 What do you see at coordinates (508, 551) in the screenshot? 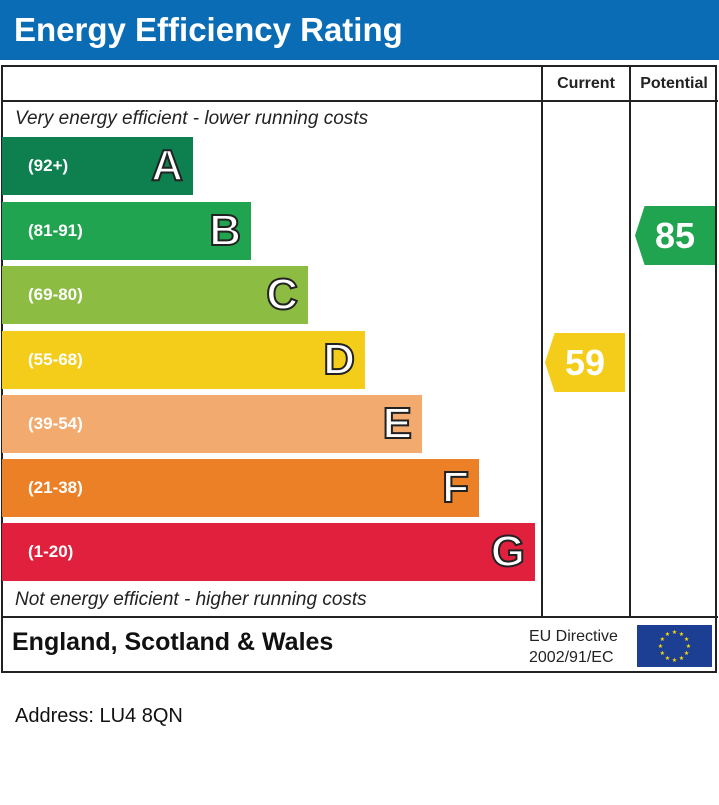
I see `band-letter: G` at bounding box center [508, 551].